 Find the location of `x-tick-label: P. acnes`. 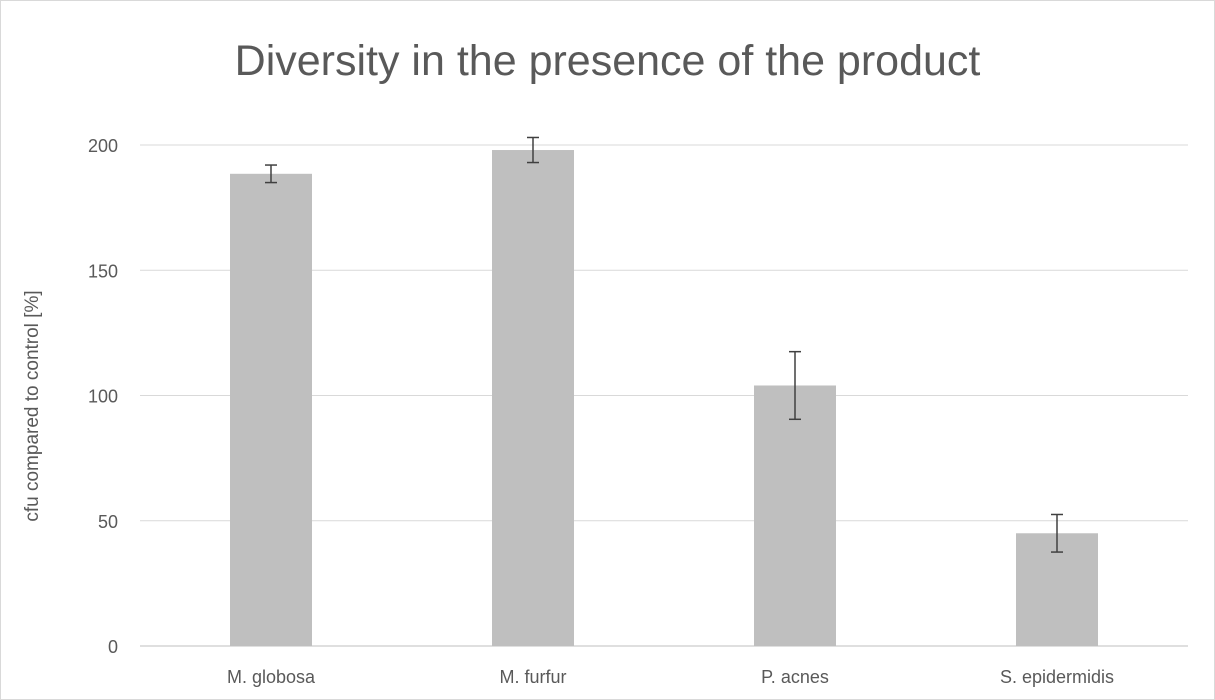

x-tick-label: P. acnes is located at coordinates (795, 677).